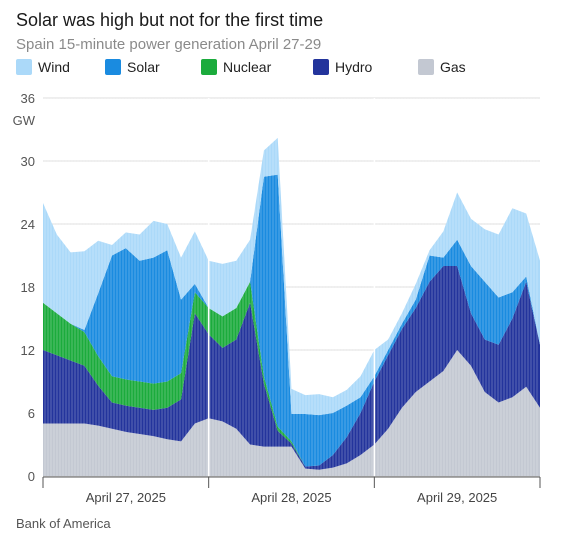 Image resolution: width=570 pixels, height=537 pixels. What do you see at coordinates (321, 67) in the screenshot?
I see `legend-swatch-hydro` at bounding box center [321, 67].